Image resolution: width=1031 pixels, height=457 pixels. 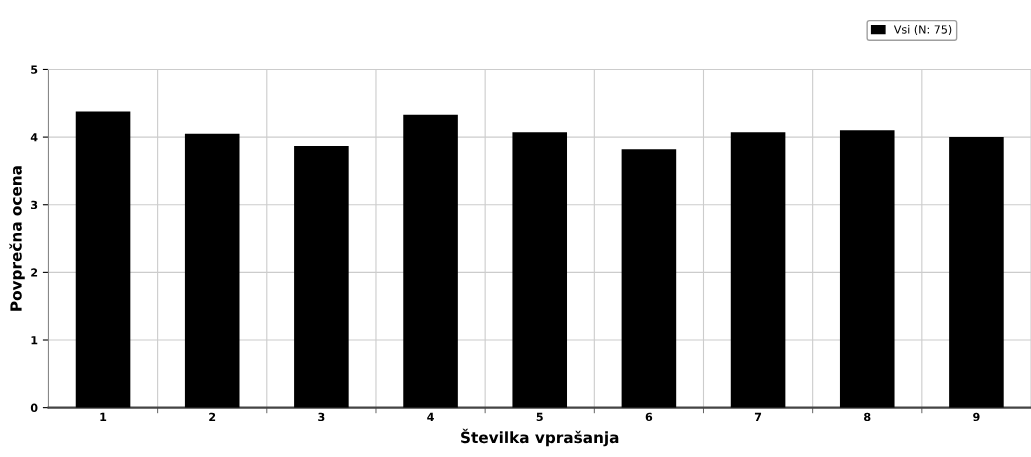 I want to click on x-axis-title: Številka vprašanja, so click(x=540, y=437).